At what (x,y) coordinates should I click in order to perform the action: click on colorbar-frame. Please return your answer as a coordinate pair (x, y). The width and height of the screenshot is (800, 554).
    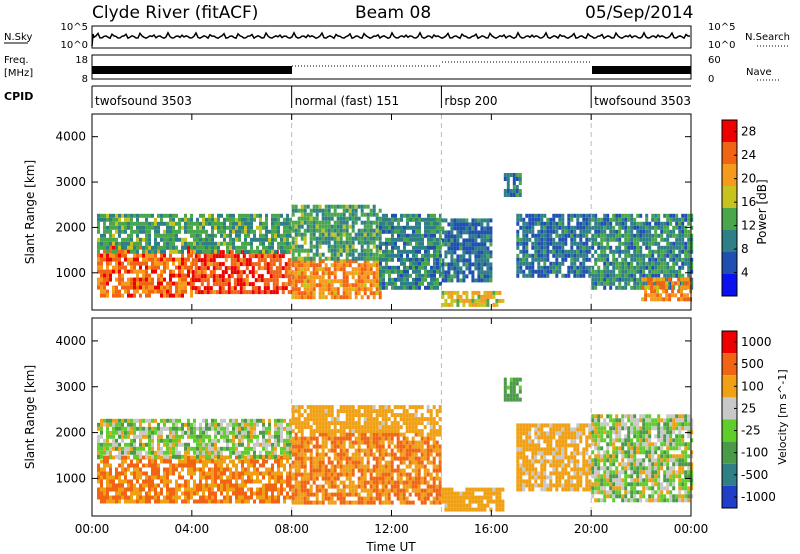
    Looking at the image, I should click on (729, 208).